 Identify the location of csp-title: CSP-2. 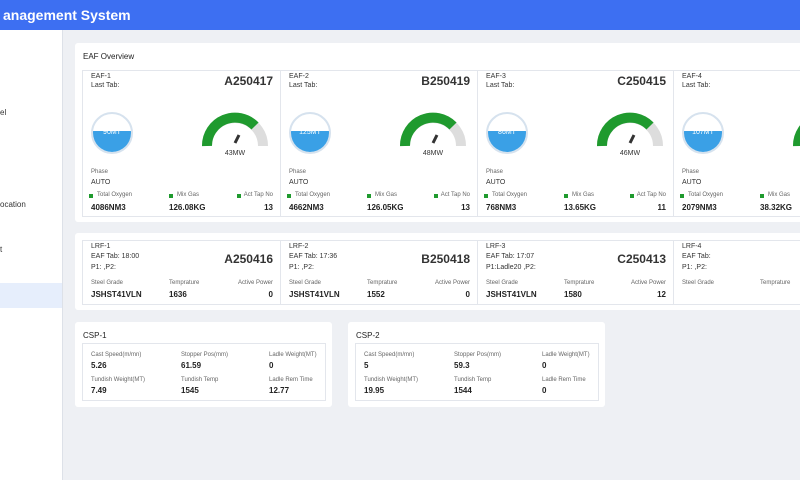
(368, 335).